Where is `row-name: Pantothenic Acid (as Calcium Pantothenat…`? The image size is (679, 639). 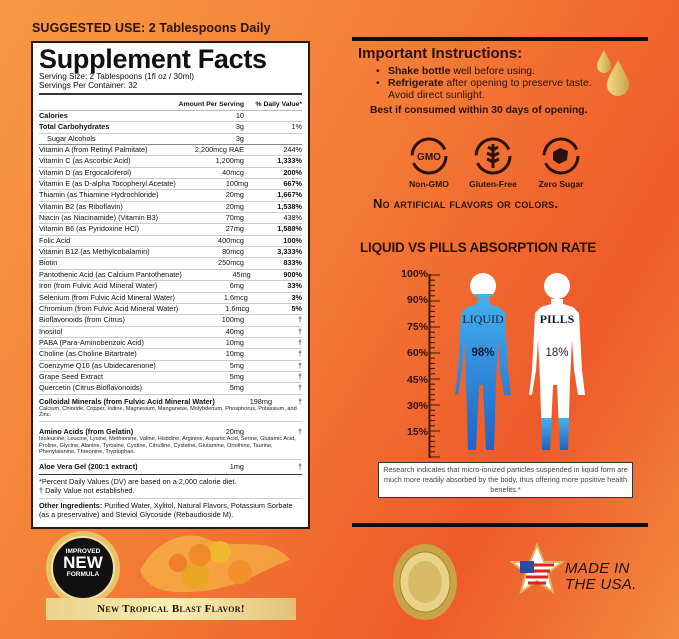
row-name: Pantothenic Acid (as Calcium Pantothenat… is located at coordinates (110, 274).